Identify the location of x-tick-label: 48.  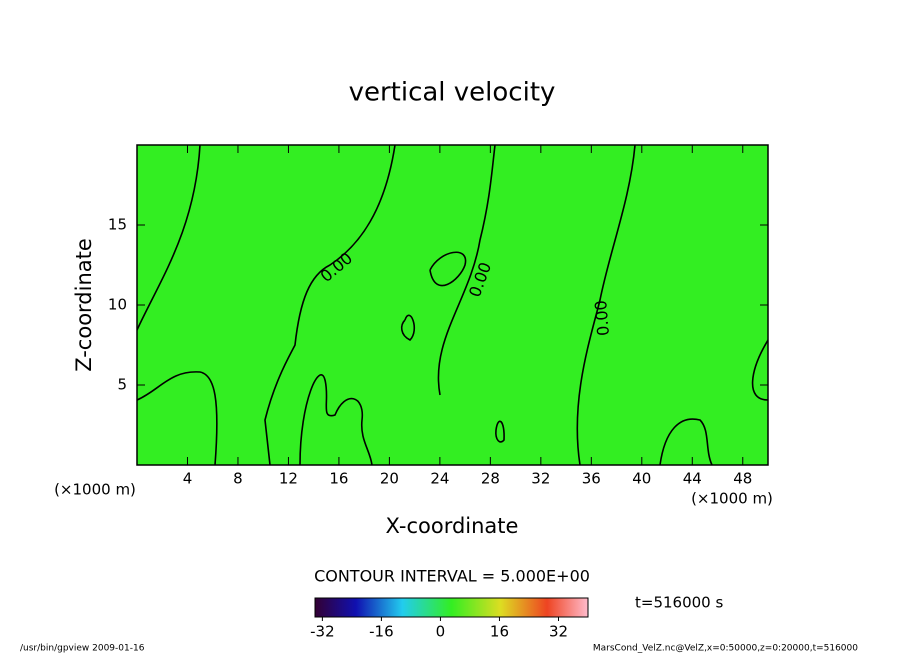
(742, 479).